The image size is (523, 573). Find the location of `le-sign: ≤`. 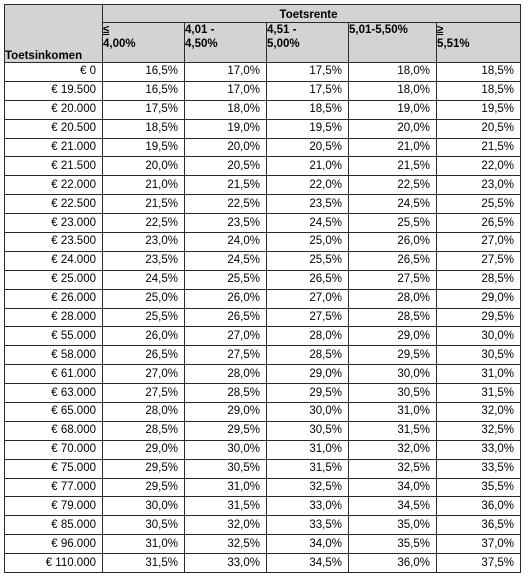

le-sign: ≤ is located at coordinates (106, 30).